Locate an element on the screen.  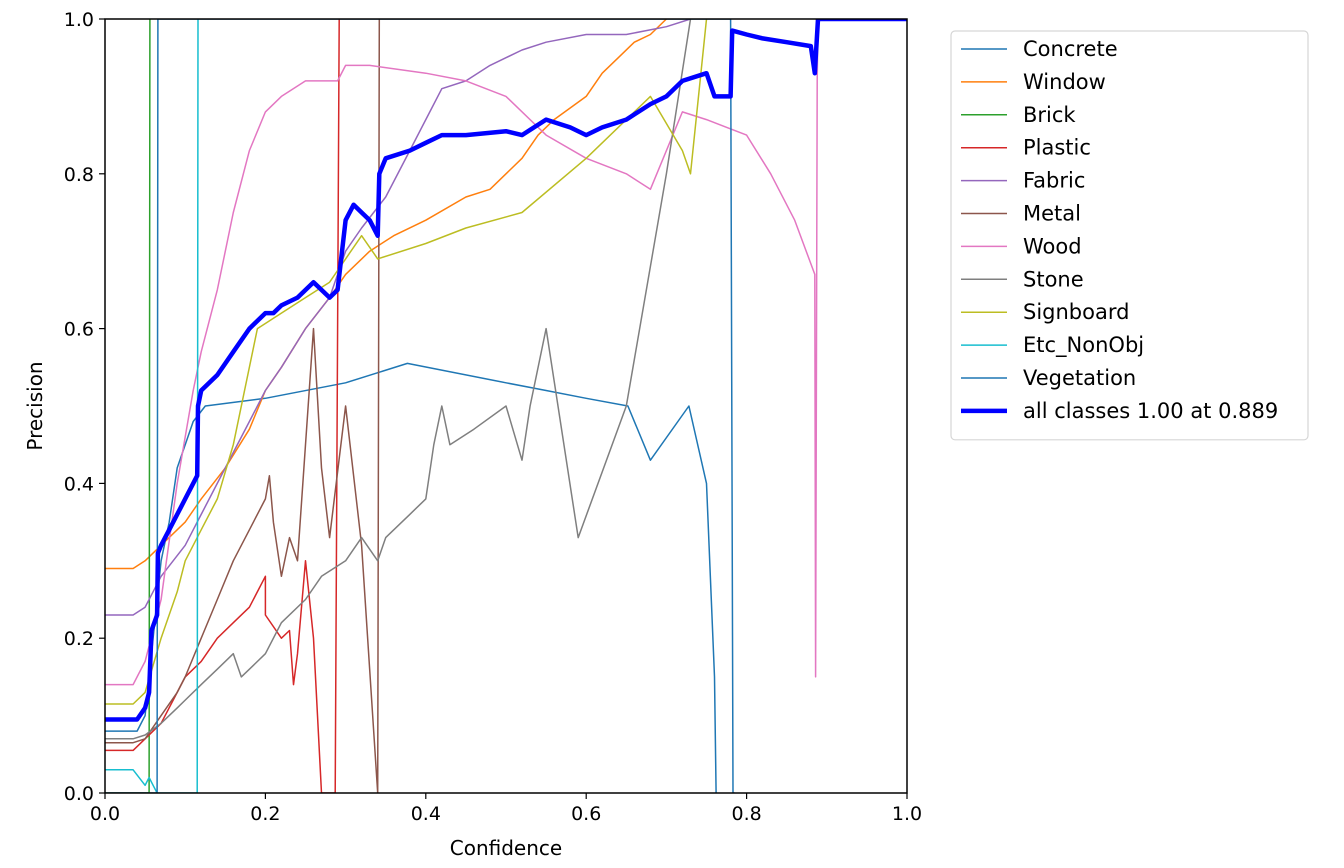
y-tick-label: 0.0 is located at coordinates (79, 794).